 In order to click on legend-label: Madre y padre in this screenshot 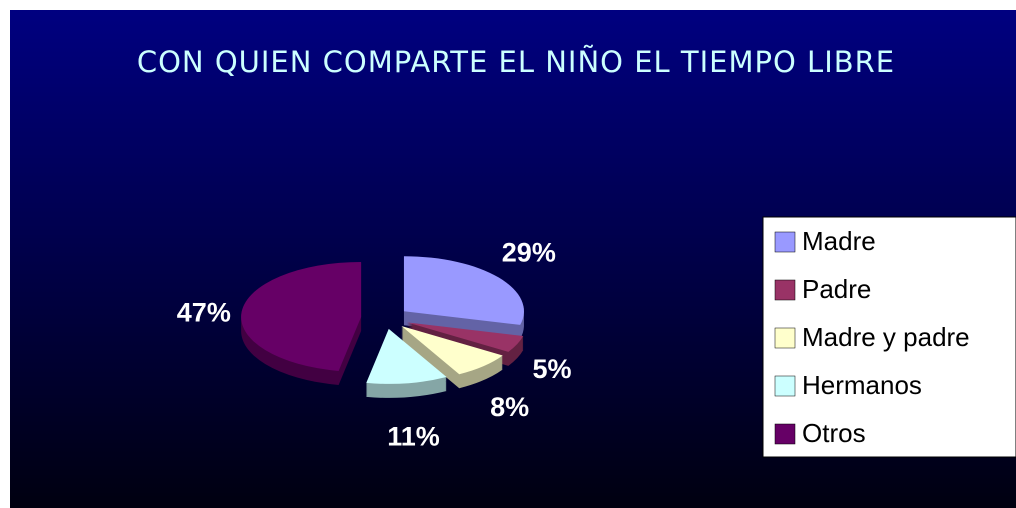, I will do `click(886, 337)`.